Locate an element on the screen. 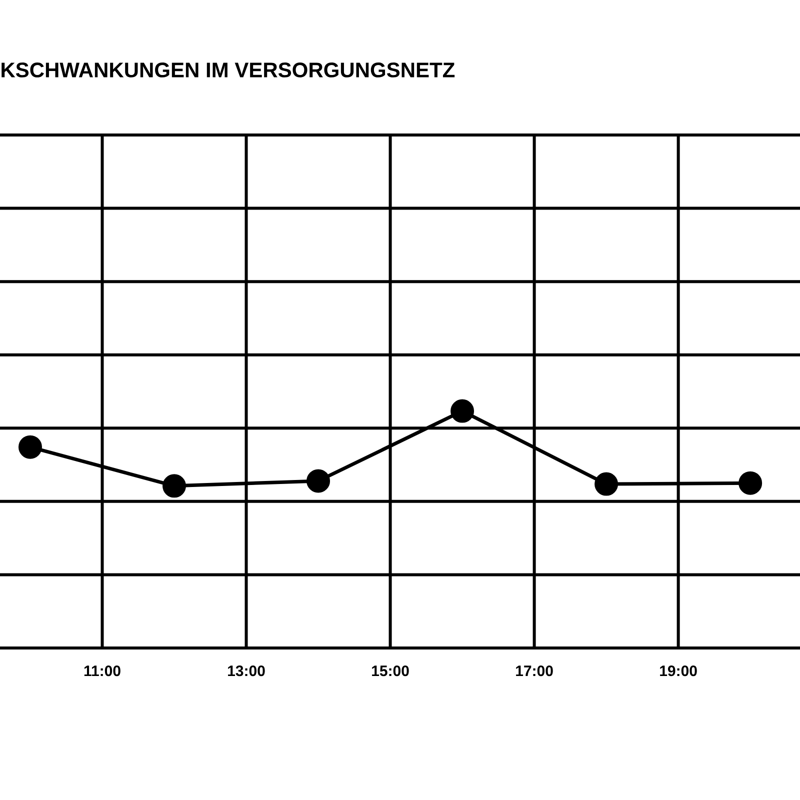 The image size is (800, 800). x-tick-label: 15:00 is located at coordinates (390, 671).